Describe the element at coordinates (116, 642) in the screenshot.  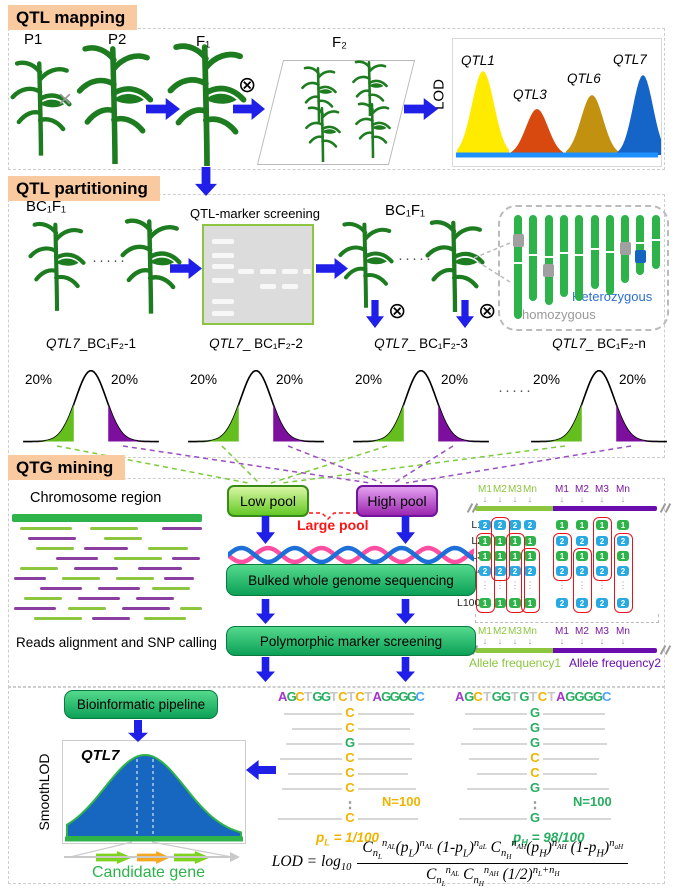
I see `reads-caption: Reads alignment and SNP calling` at that location.